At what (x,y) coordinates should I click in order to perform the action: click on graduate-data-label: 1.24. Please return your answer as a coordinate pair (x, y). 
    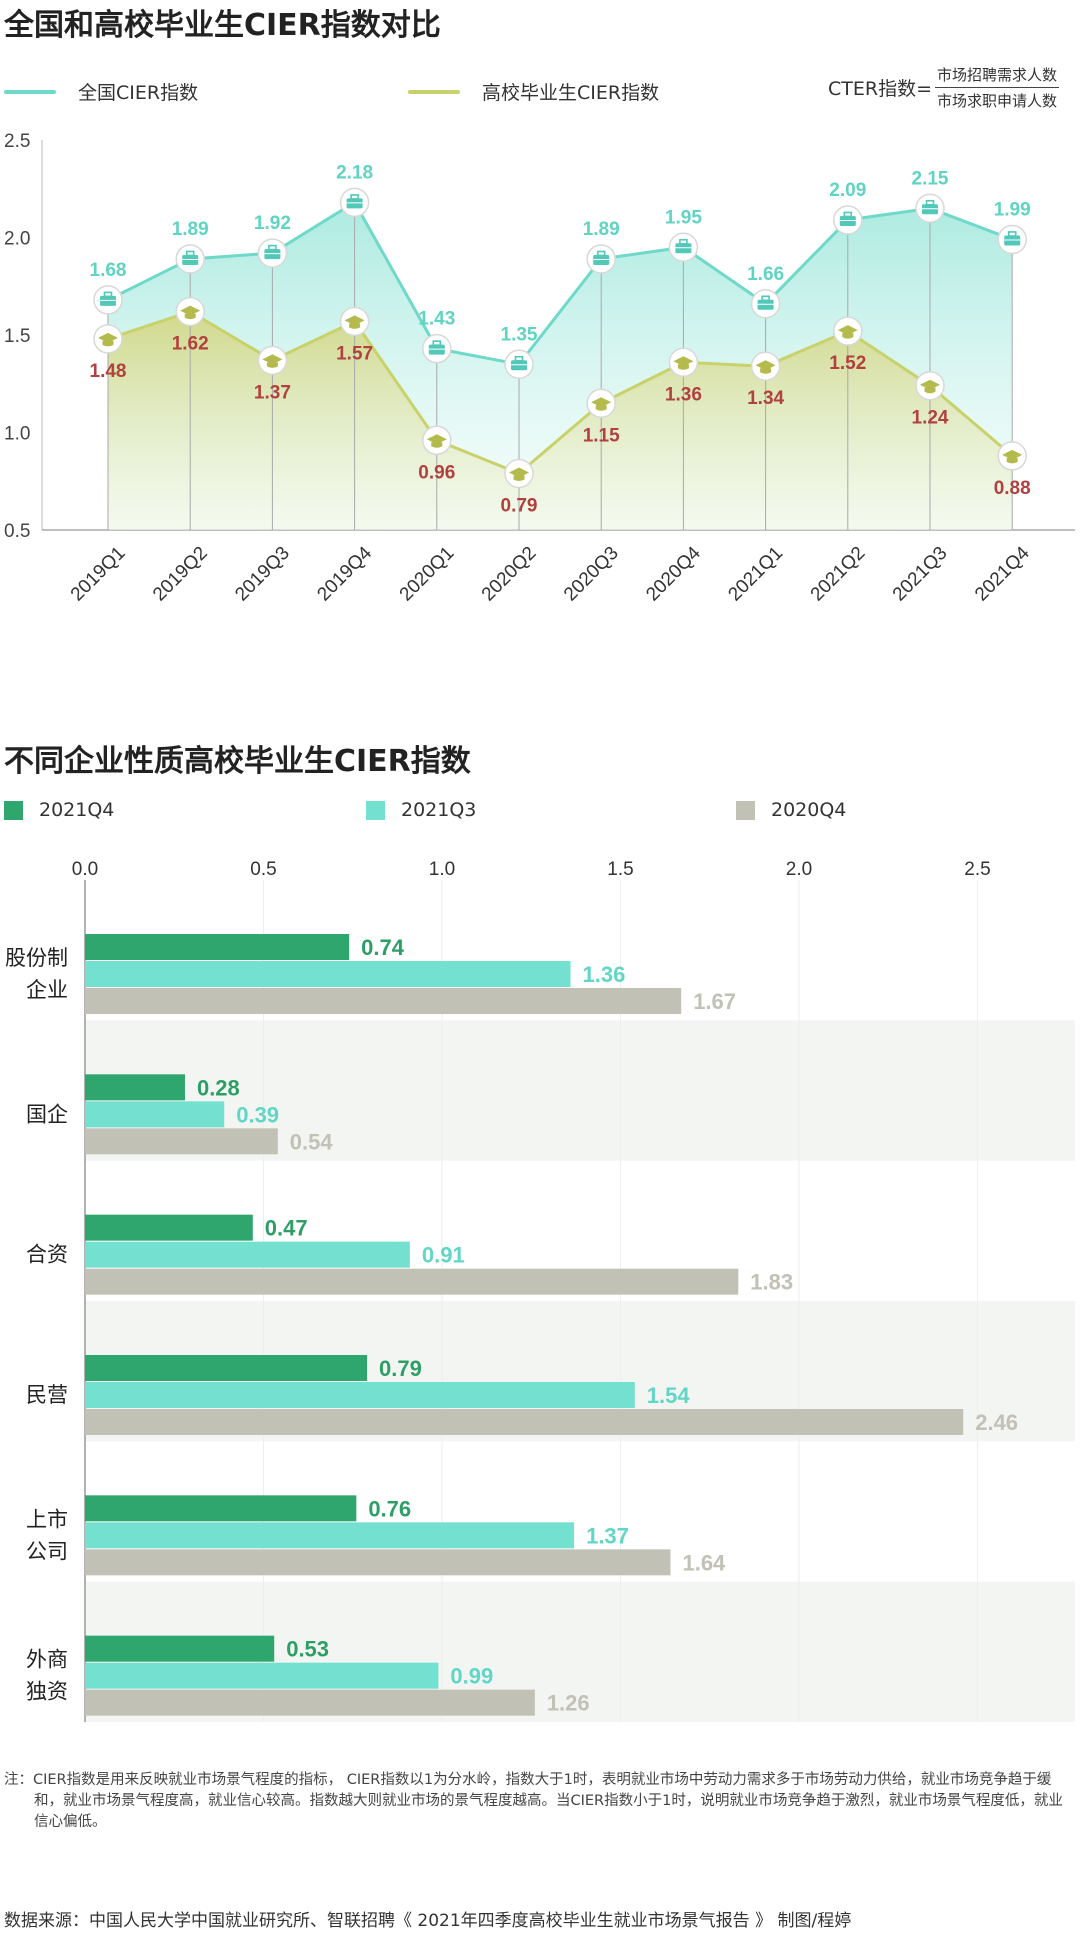
    Looking at the image, I should click on (930, 418).